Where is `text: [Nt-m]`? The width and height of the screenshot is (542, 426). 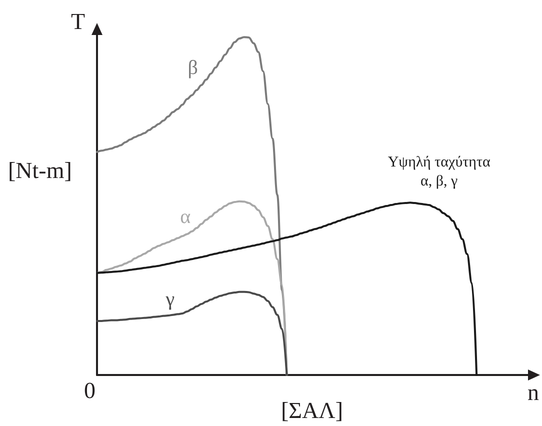 text: [Nt-m] is located at coordinates (40, 170).